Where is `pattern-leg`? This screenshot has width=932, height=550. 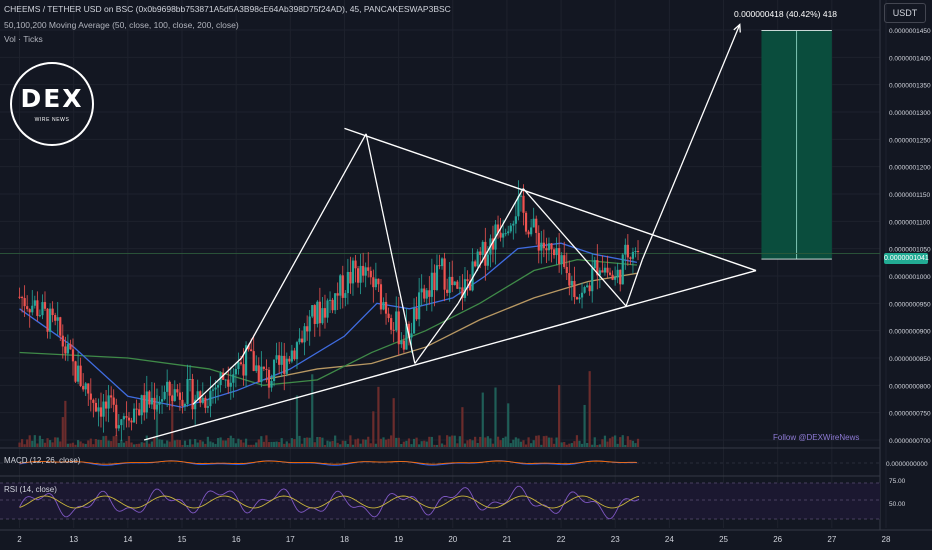 pattern-leg is located at coordinates (436, 333).